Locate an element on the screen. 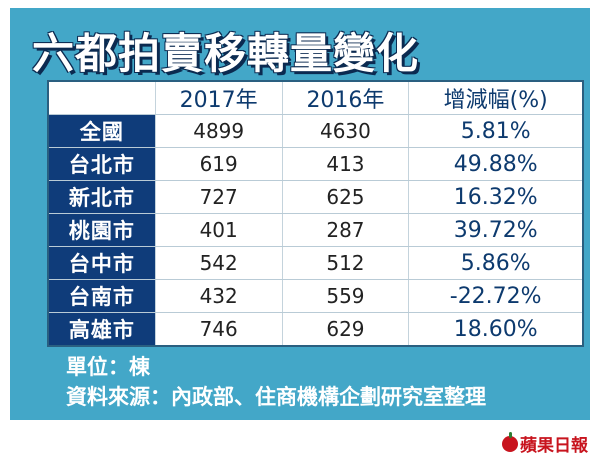 This screenshot has width=600, height=464. value-2016: 512 is located at coordinates (345, 263).